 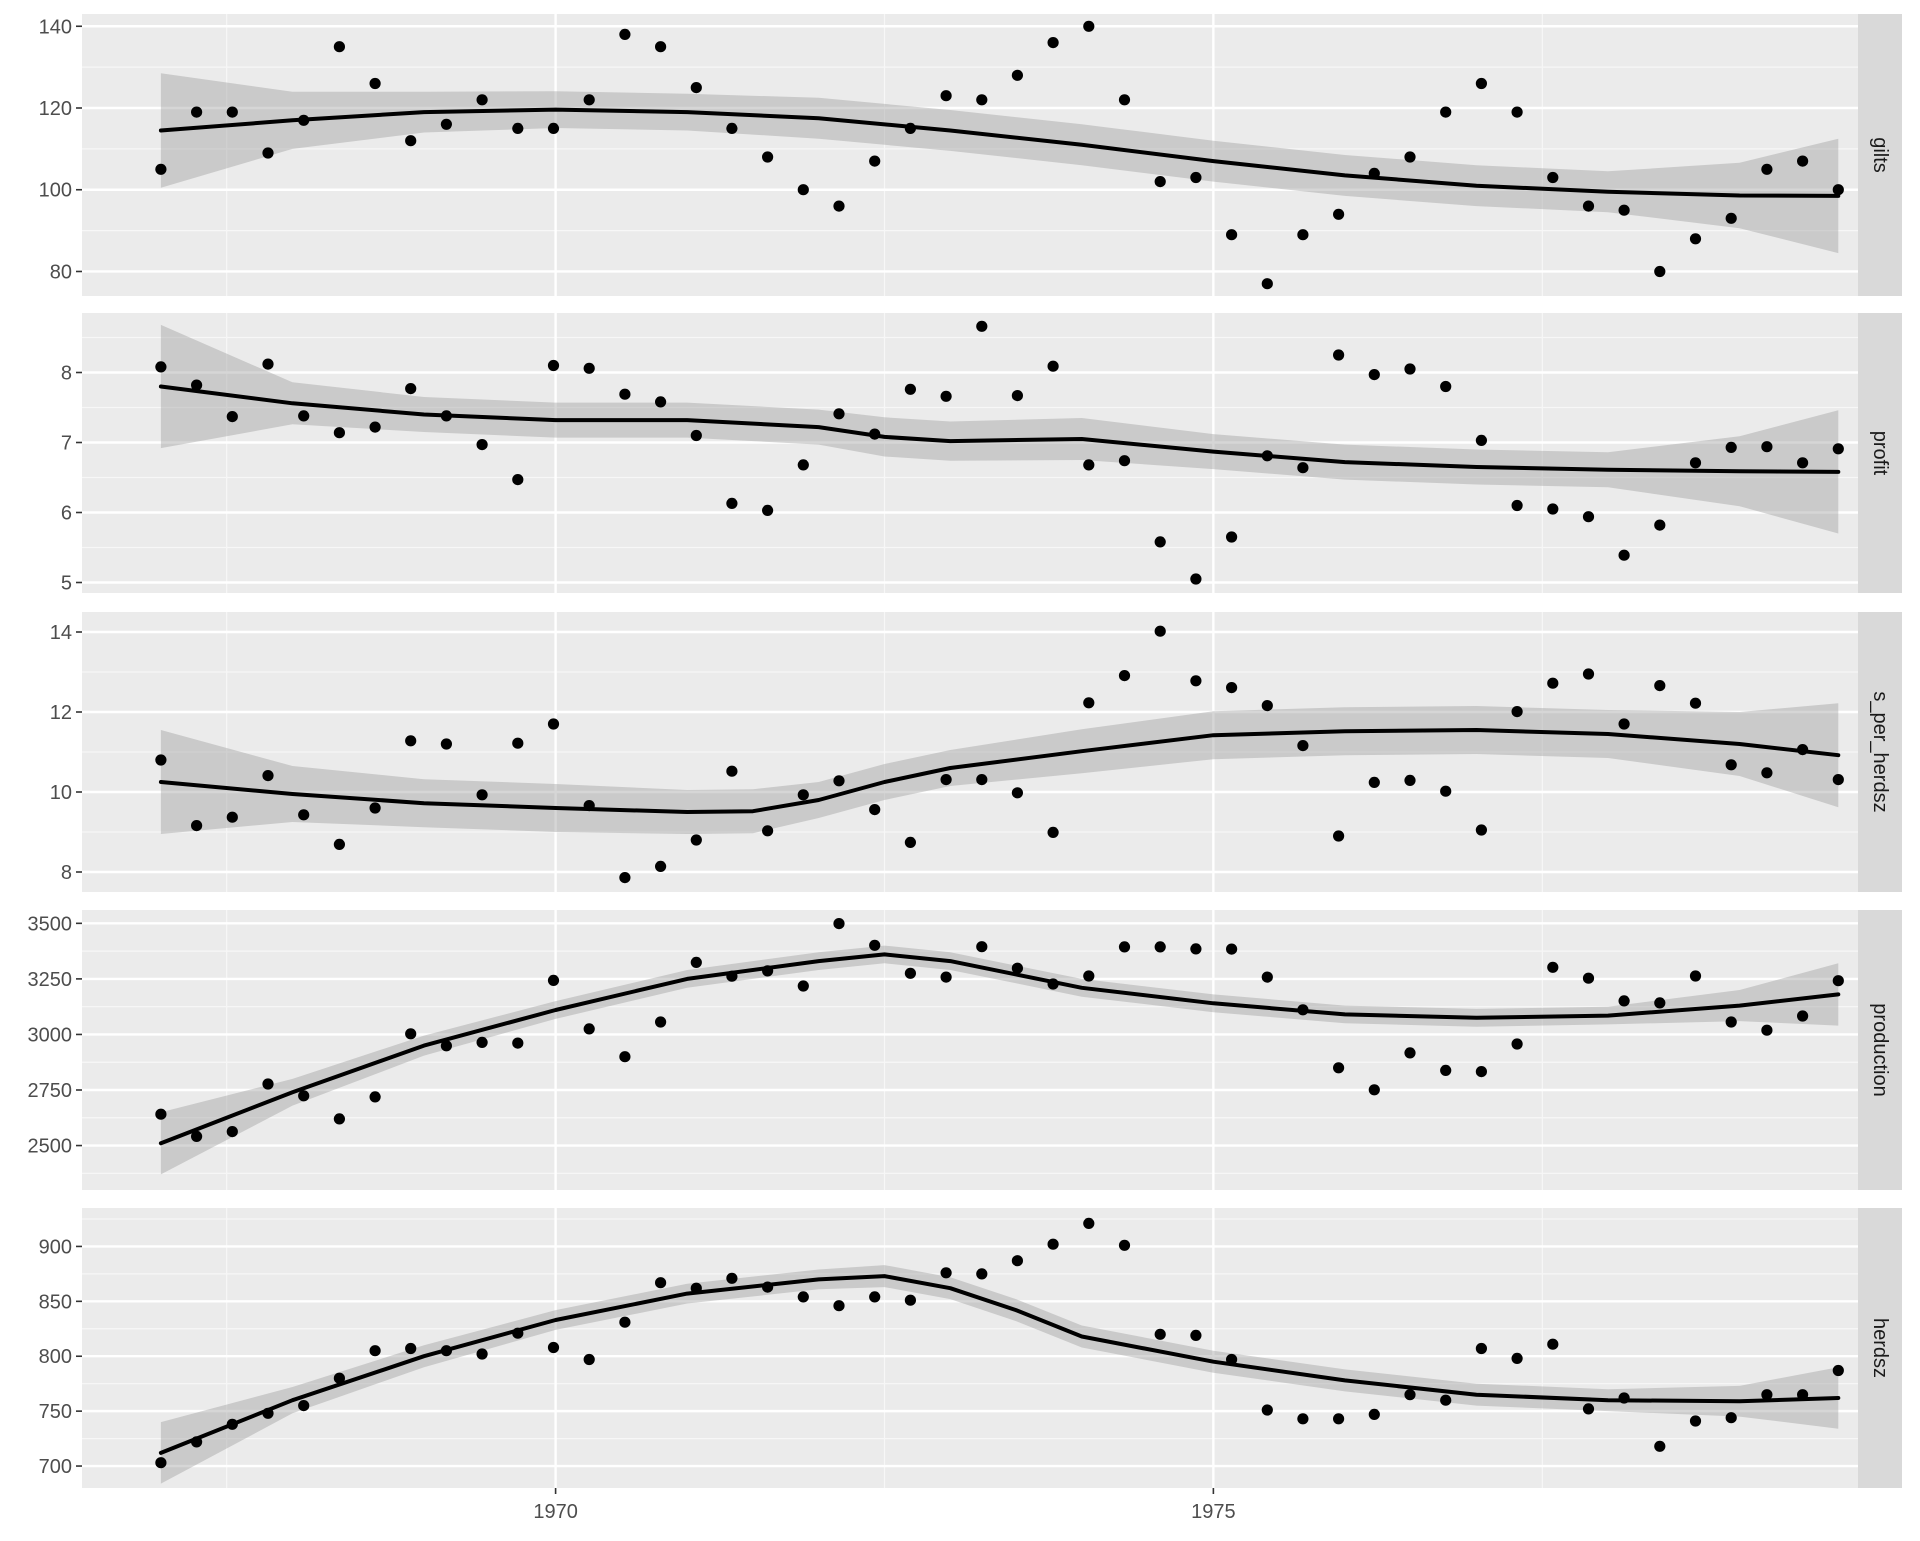 I want to click on y-tick-label: 80, so click(x=61, y=272).